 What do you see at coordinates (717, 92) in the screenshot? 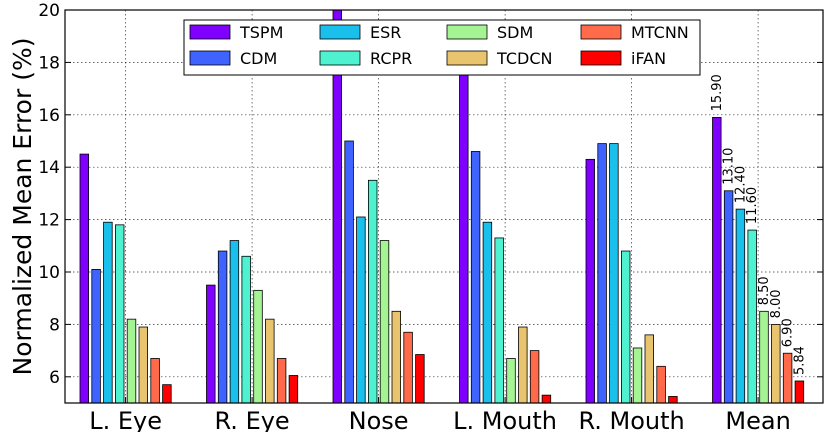
I see `data-label: 15.90` at bounding box center [717, 92].